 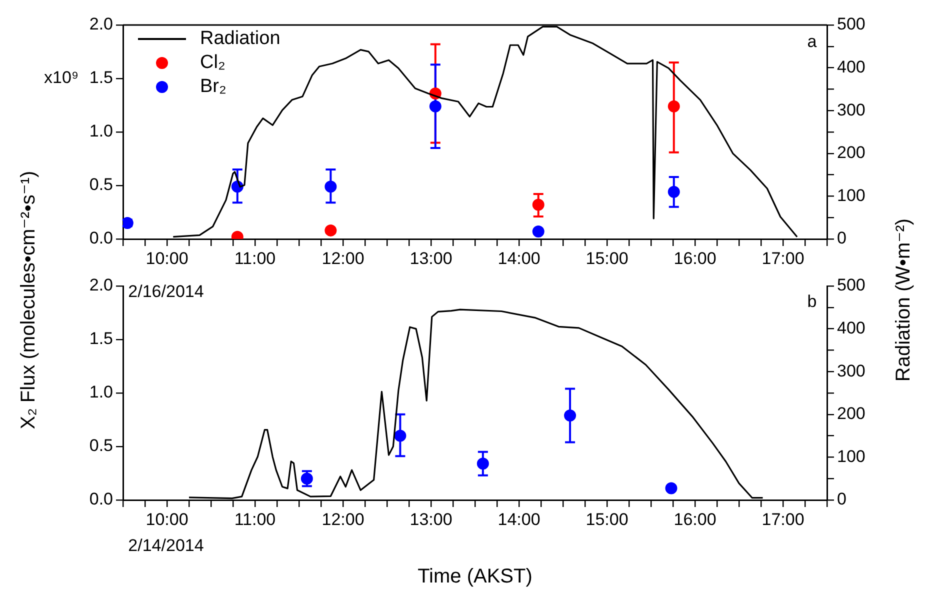 What do you see at coordinates (166, 546) in the screenshot?
I see `text: 2/14/2014` at bounding box center [166, 546].